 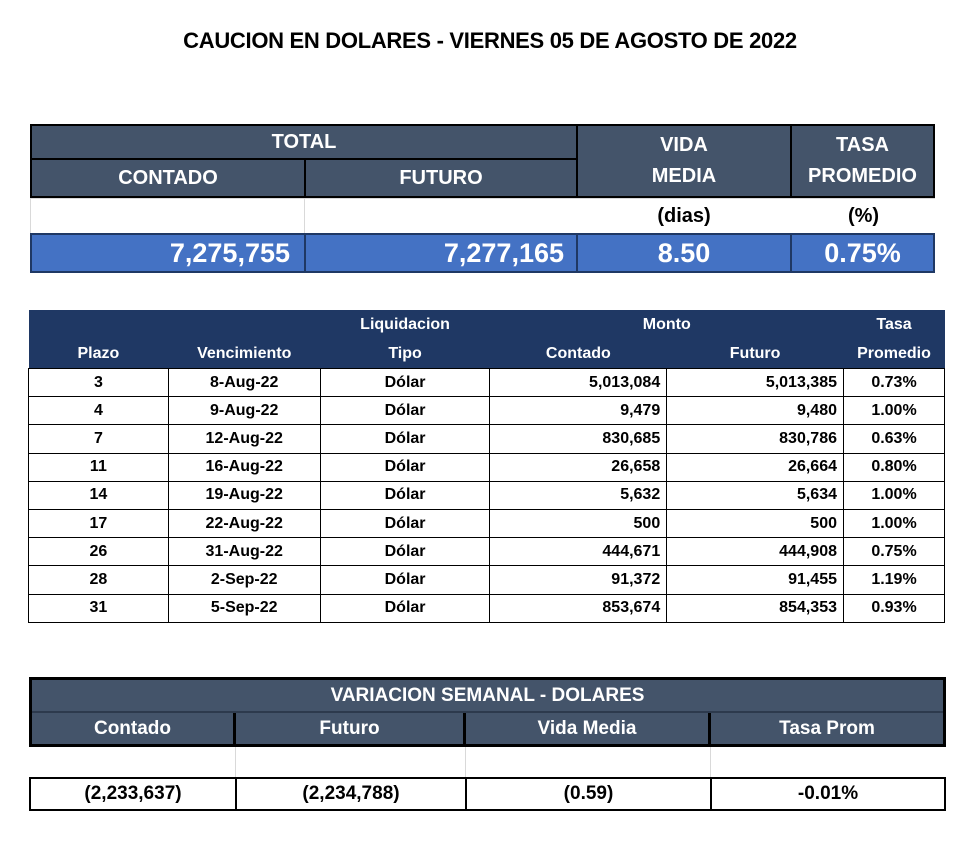 What do you see at coordinates (349, 728) in the screenshot?
I see `weekly-futuro-header: Futuro` at bounding box center [349, 728].